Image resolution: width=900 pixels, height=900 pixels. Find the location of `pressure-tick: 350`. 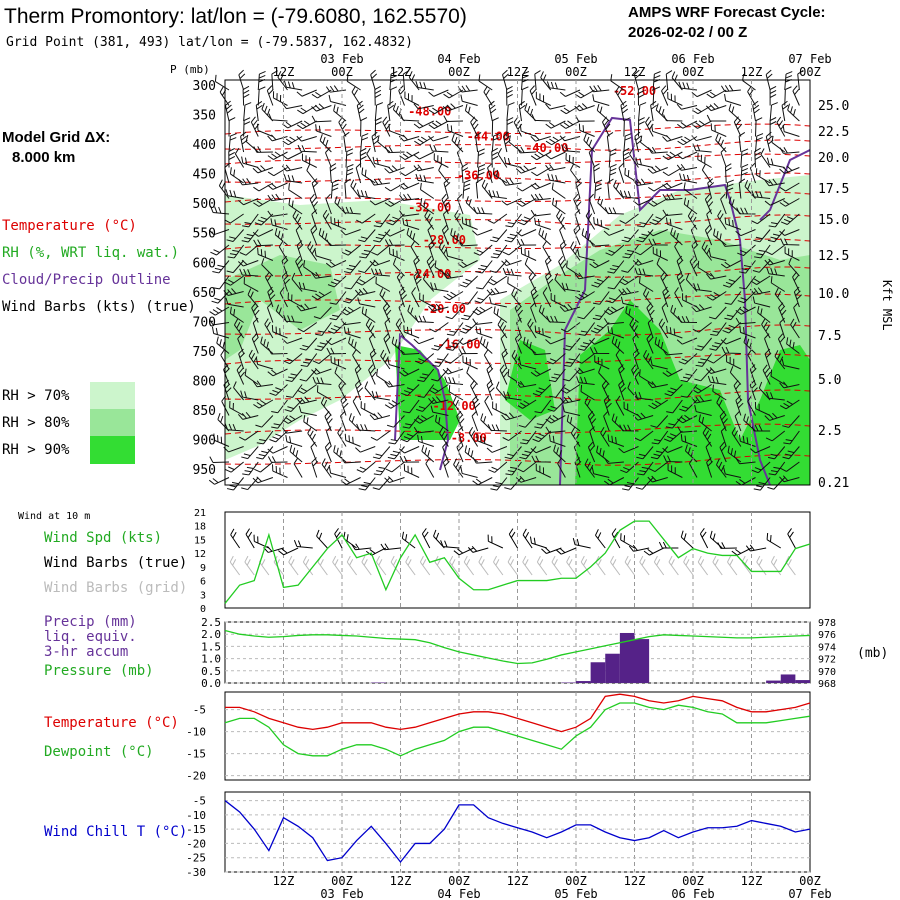

pressure-tick: 350 is located at coordinates (204, 115).